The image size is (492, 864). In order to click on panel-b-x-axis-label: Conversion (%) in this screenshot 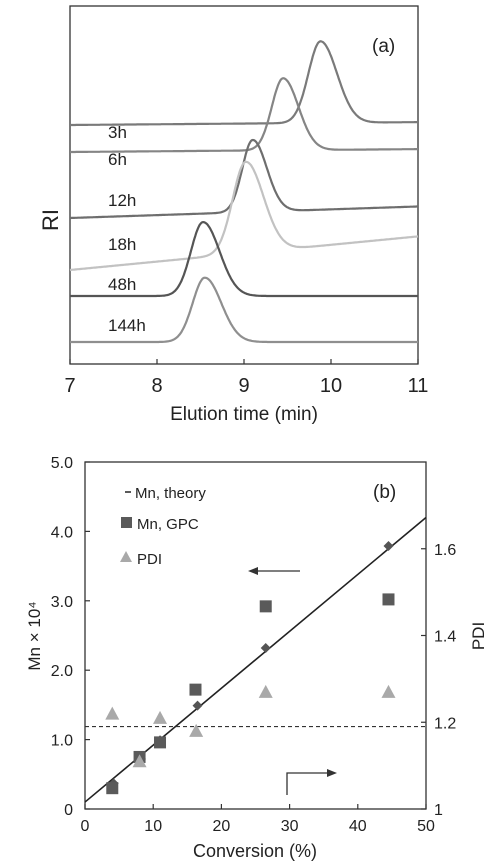, I will do `click(255, 851)`.